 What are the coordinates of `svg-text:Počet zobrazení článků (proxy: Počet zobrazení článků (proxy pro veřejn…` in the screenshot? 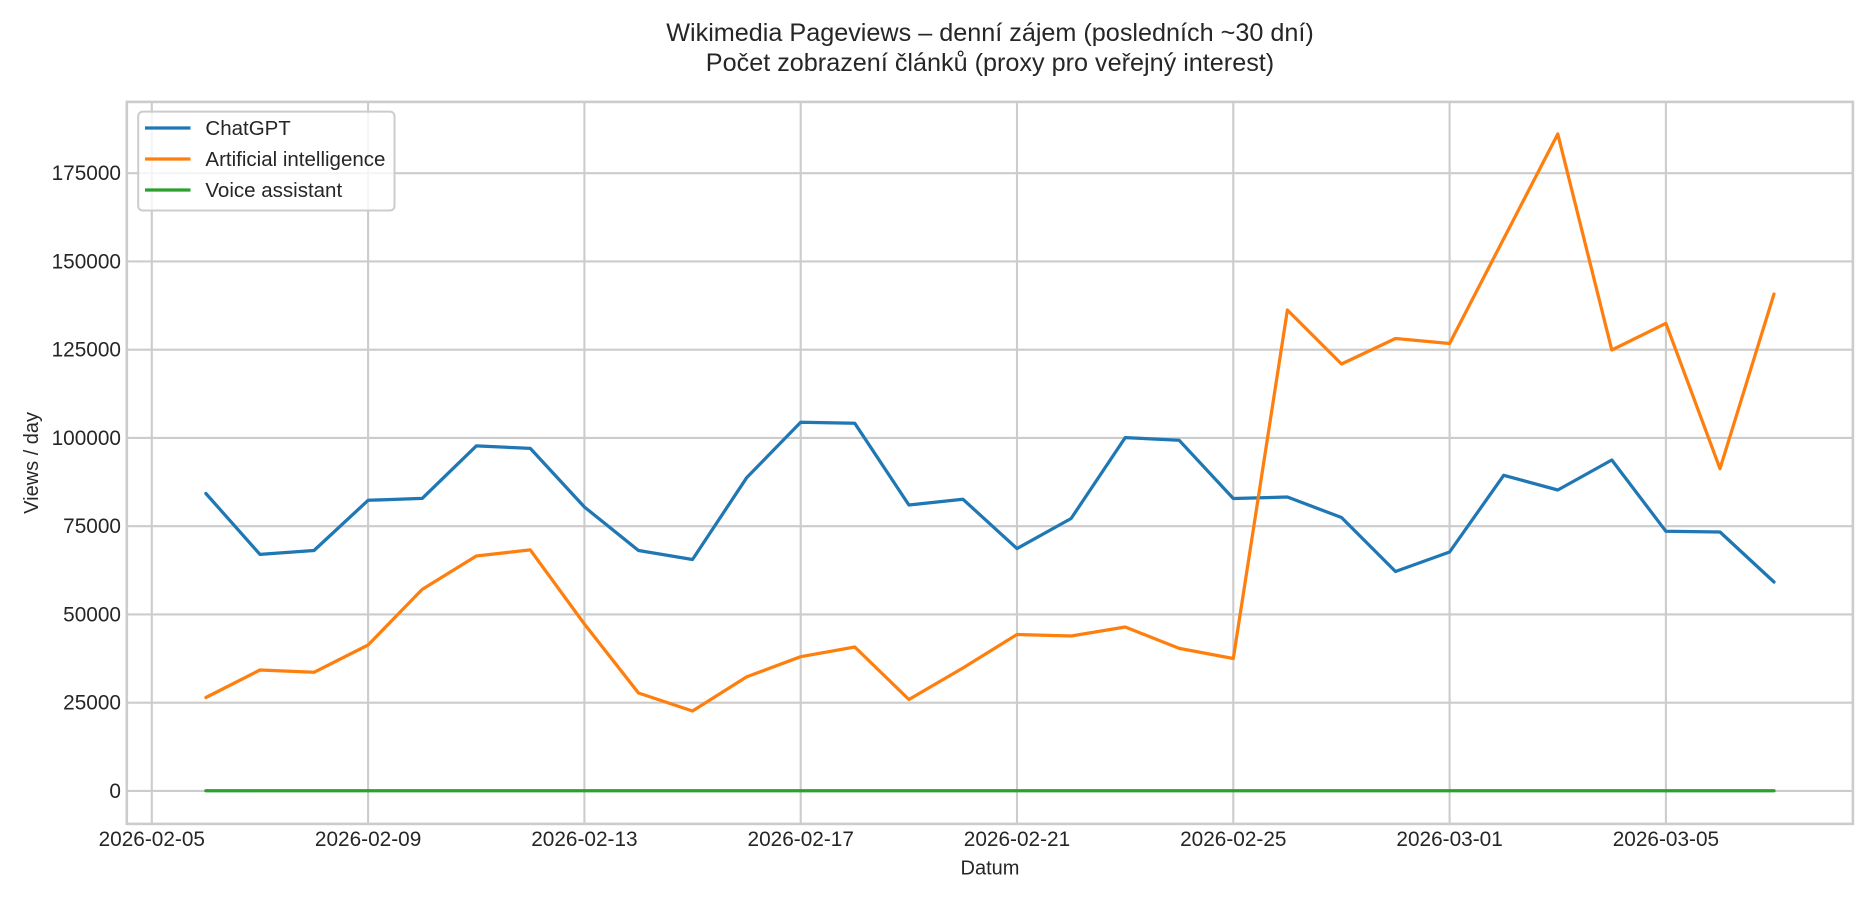 It's located at (990, 63).